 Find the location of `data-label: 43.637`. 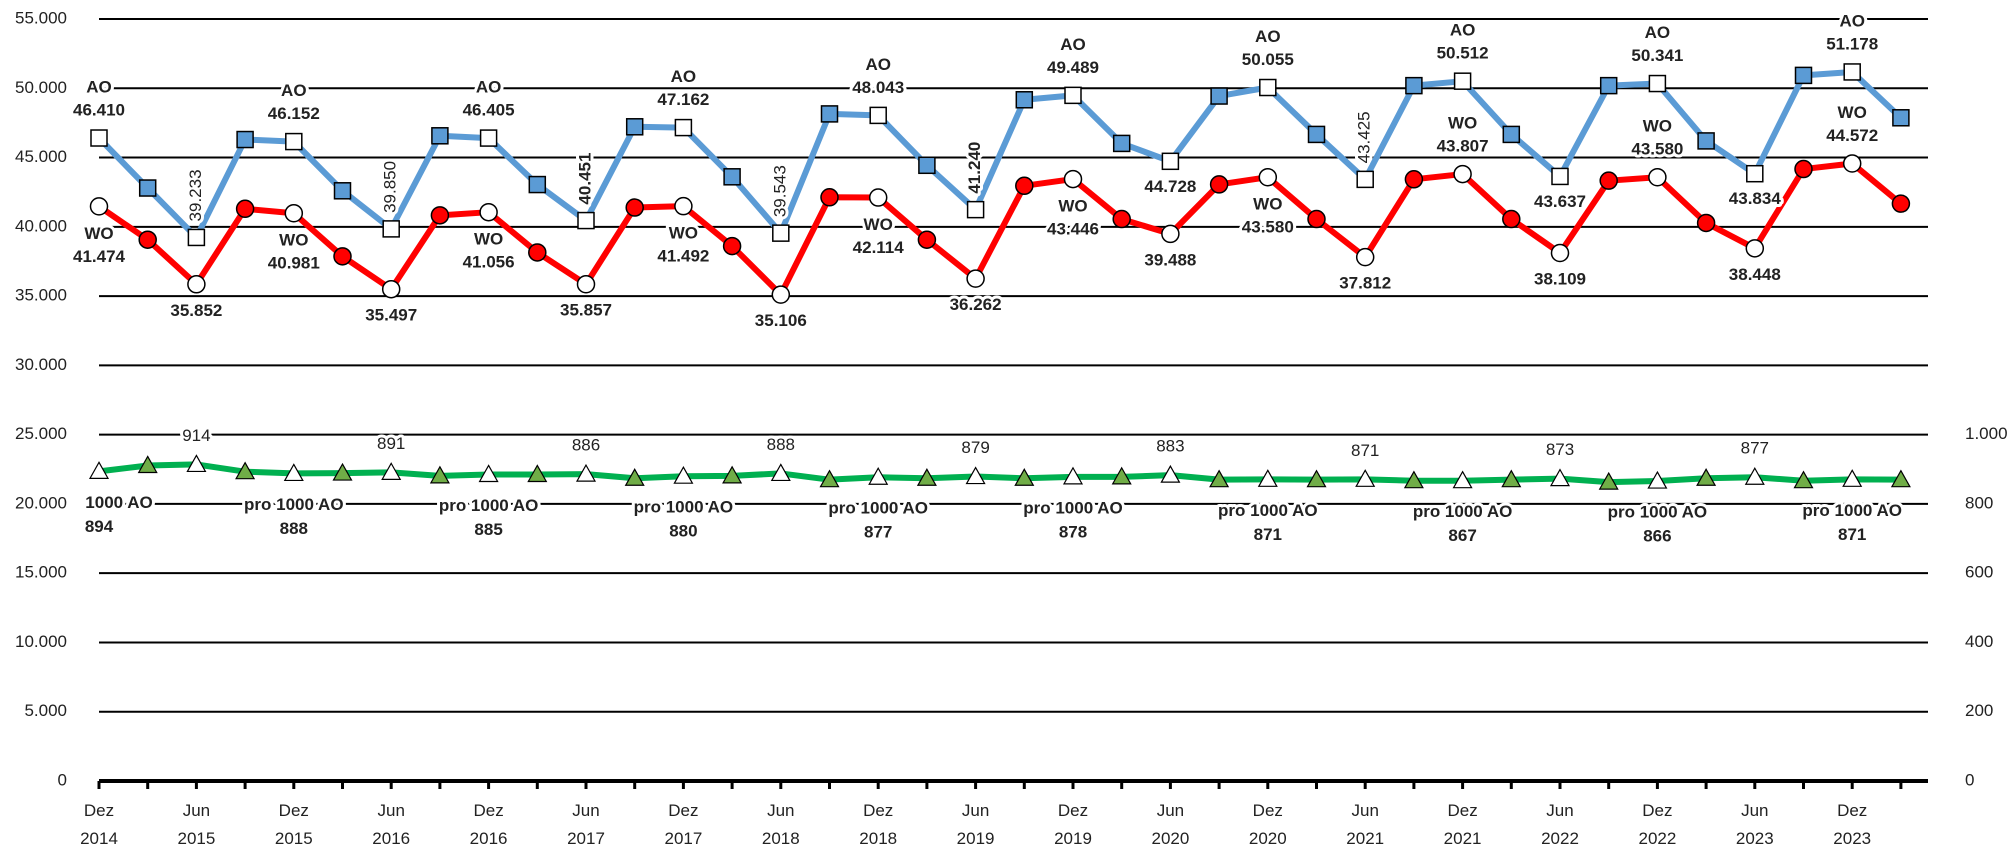

data-label: 43.637 is located at coordinates (1560, 201).